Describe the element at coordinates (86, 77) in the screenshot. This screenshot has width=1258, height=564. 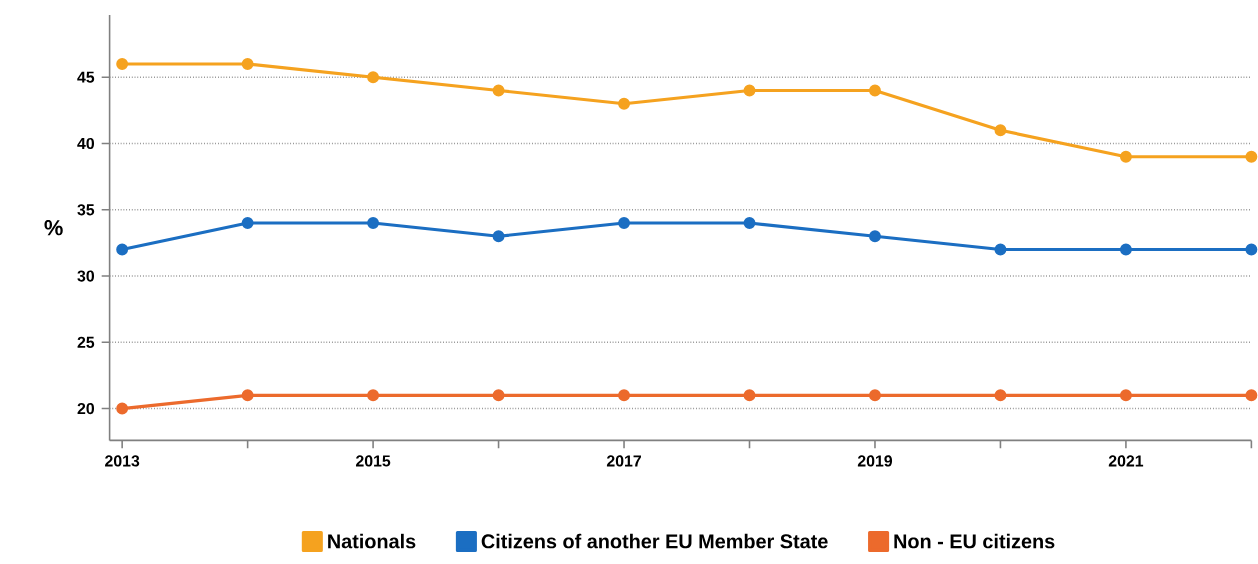
I see `y-tick-label: 45` at that location.